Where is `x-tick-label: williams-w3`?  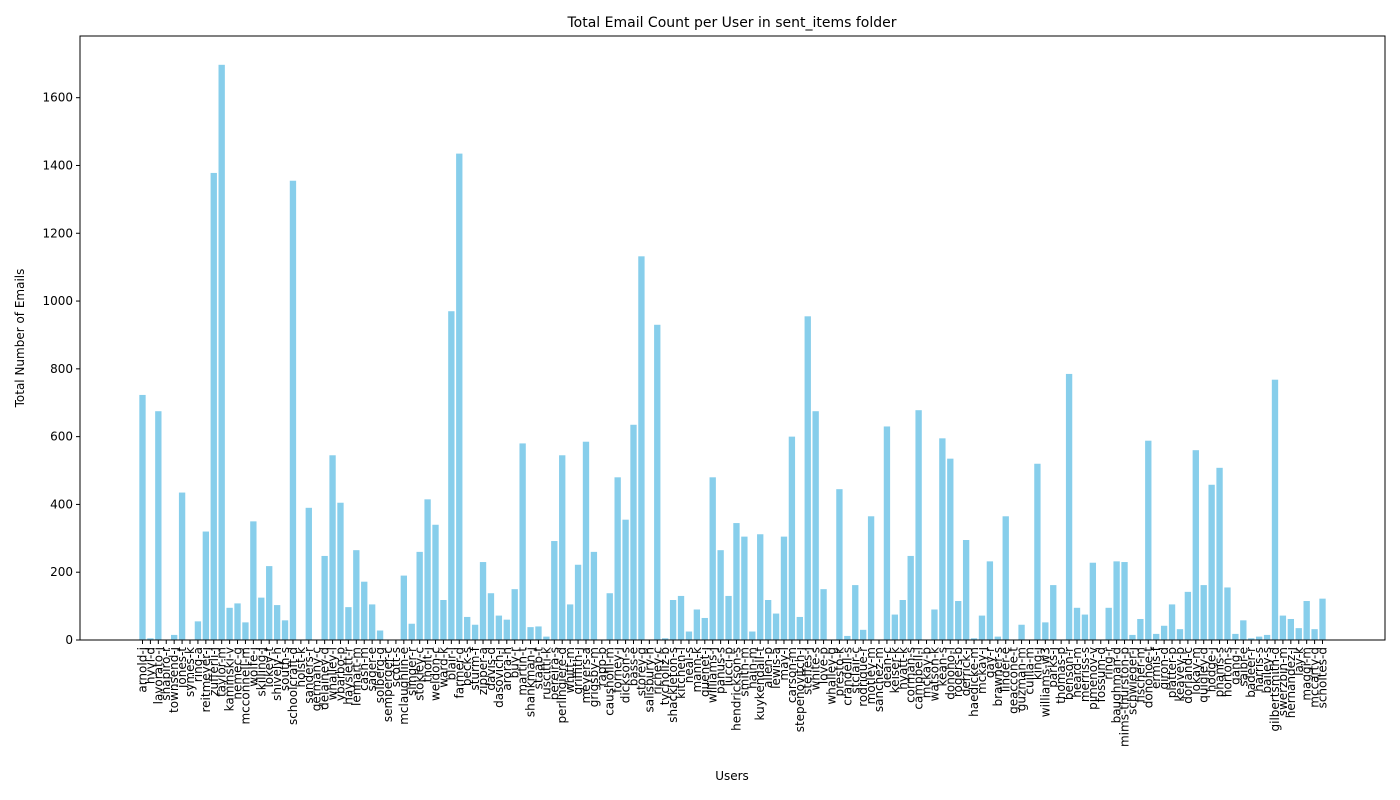 x-tick-label: williams-w3 is located at coordinates (1045, 682).